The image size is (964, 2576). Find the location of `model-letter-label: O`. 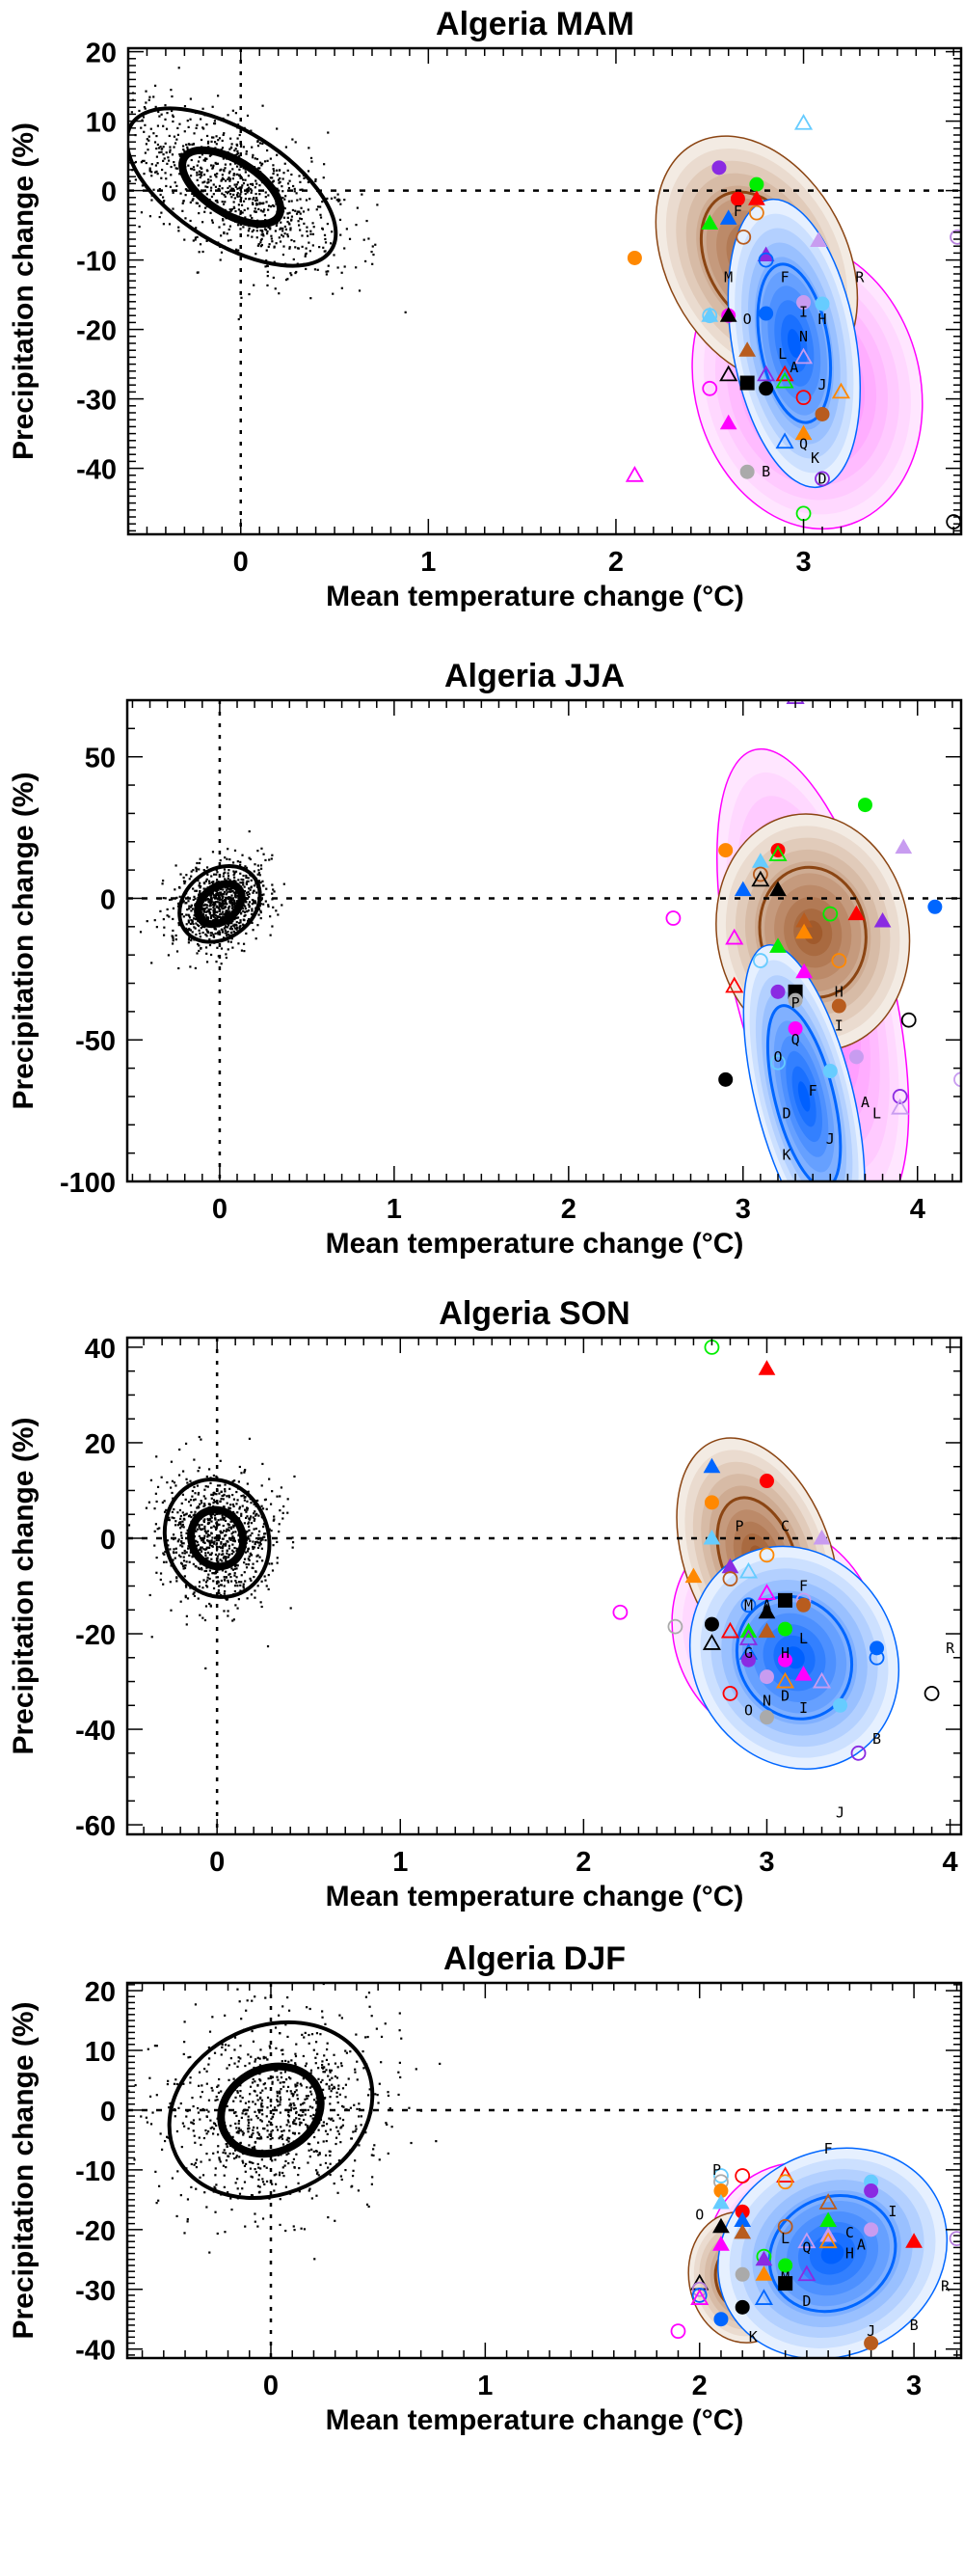

model-letter-label: O is located at coordinates (749, 1710).